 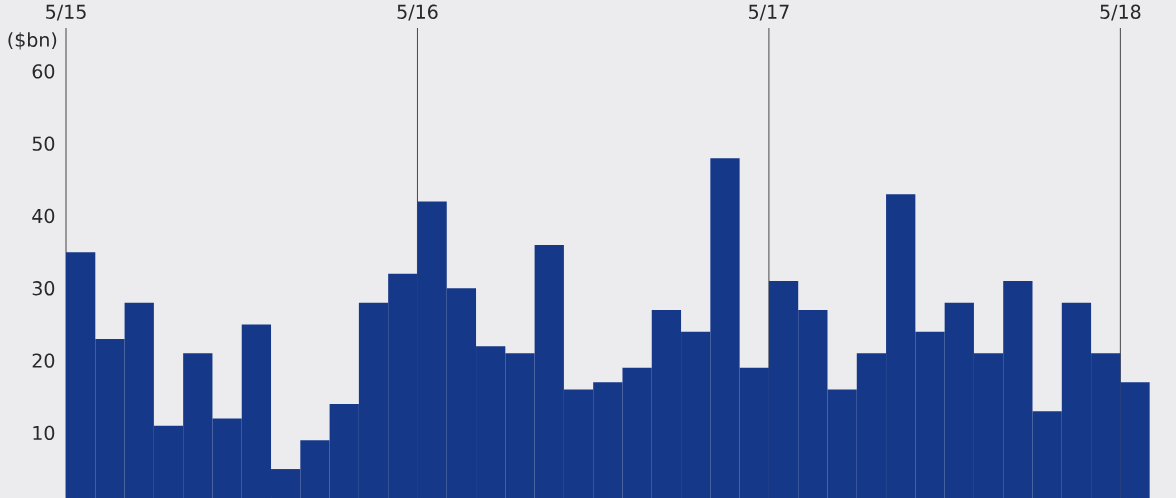 What do you see at coordinates (43, 71) in the screenshot?
I see `y-tick-label: 60` at bounding box center [43, 71].